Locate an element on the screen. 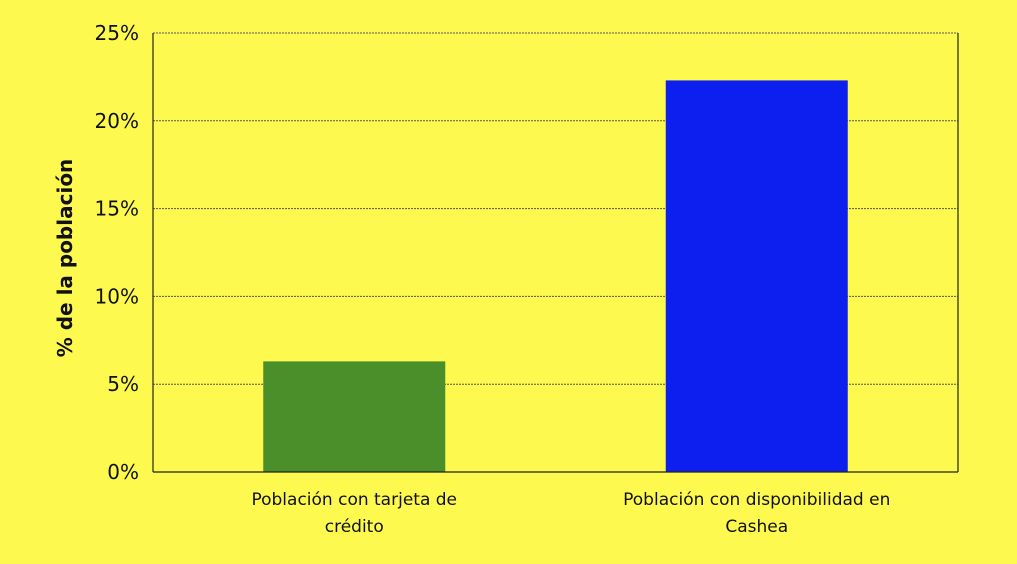  y-tick-label: 10% is located at coordinates (117, 296).